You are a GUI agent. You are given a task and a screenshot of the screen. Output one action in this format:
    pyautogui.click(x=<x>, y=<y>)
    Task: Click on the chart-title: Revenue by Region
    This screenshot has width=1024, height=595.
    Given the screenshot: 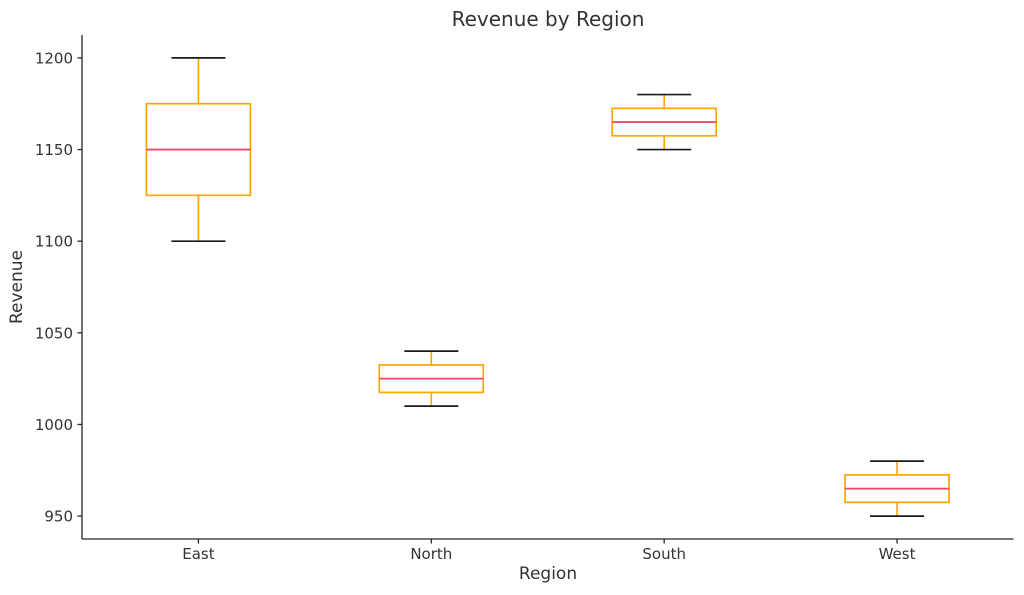 What is the action you would take?
    pyautogui.click(x=548, y=19)
    